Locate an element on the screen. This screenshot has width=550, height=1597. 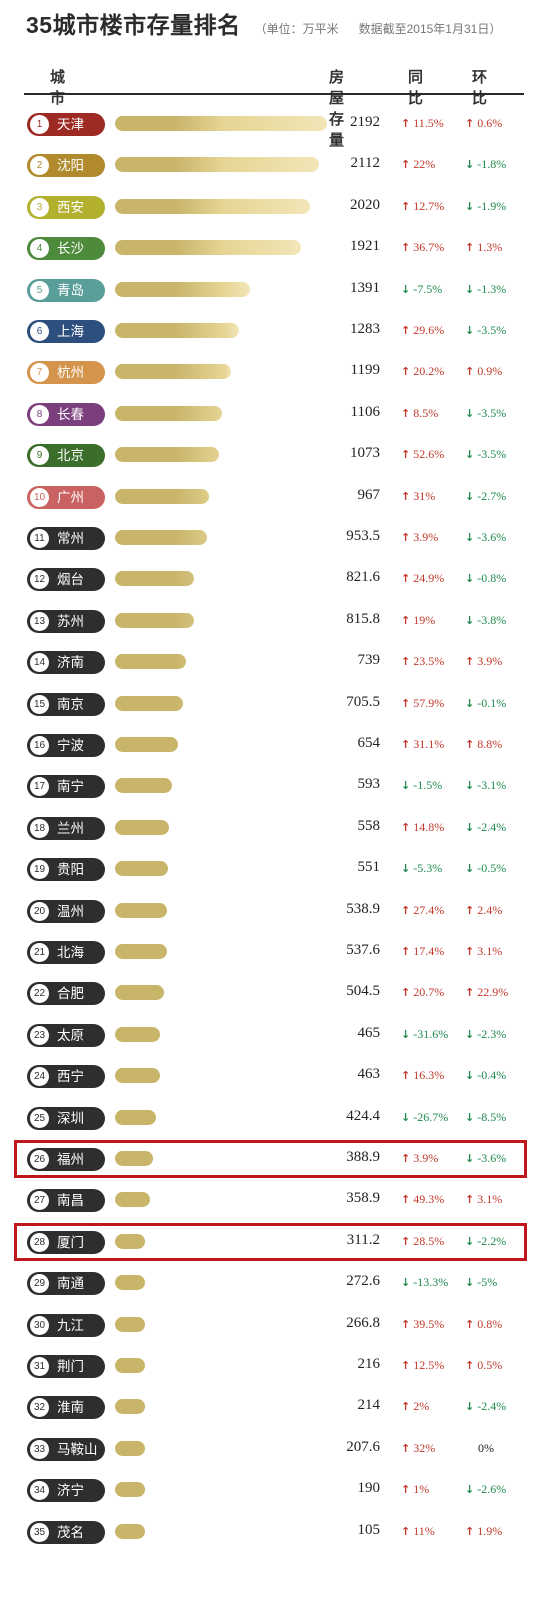
rank-pill: 21 北海 is located at coordinates (66, 952).